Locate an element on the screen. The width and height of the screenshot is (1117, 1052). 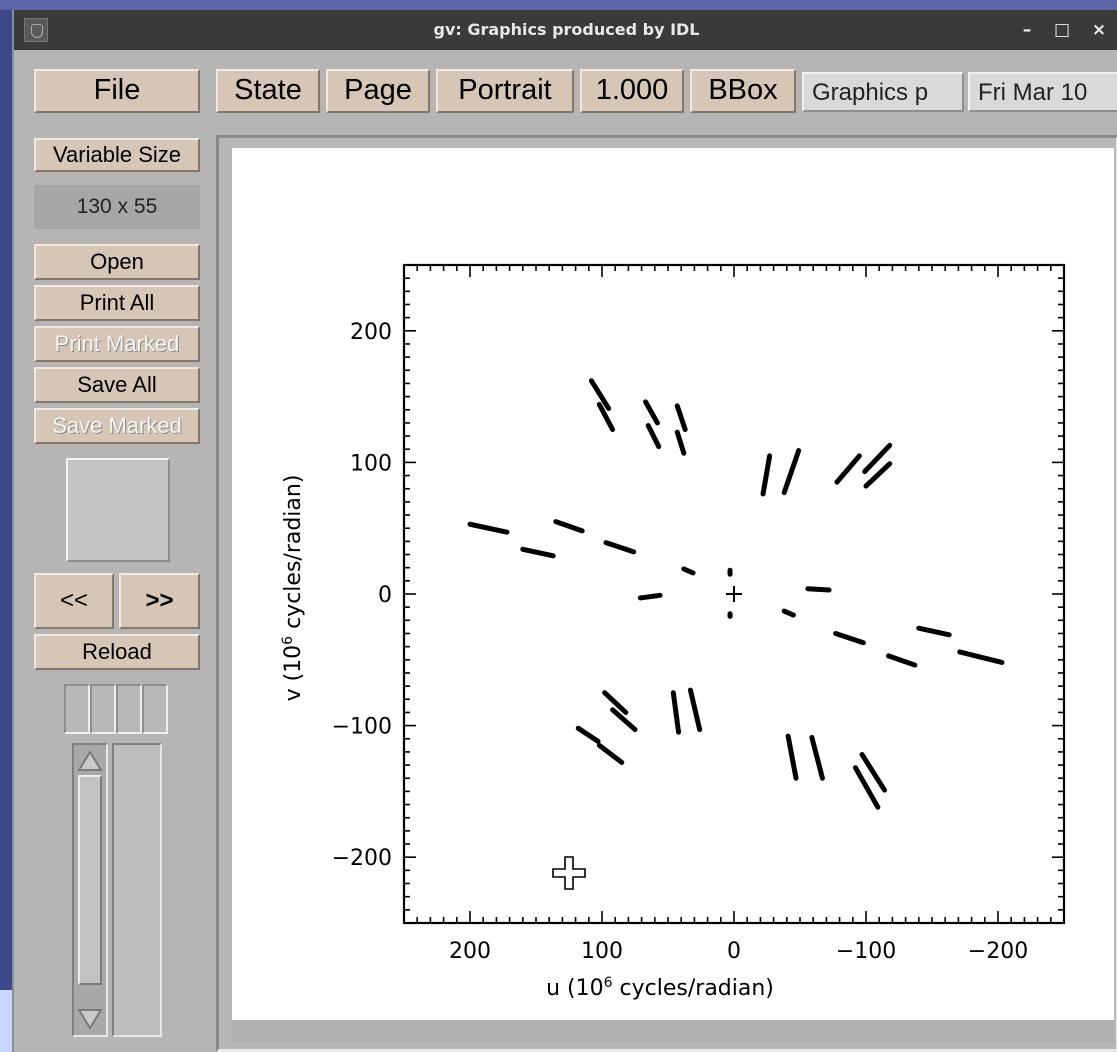
page-bottom-margin is located at coordinates (673, 1031).